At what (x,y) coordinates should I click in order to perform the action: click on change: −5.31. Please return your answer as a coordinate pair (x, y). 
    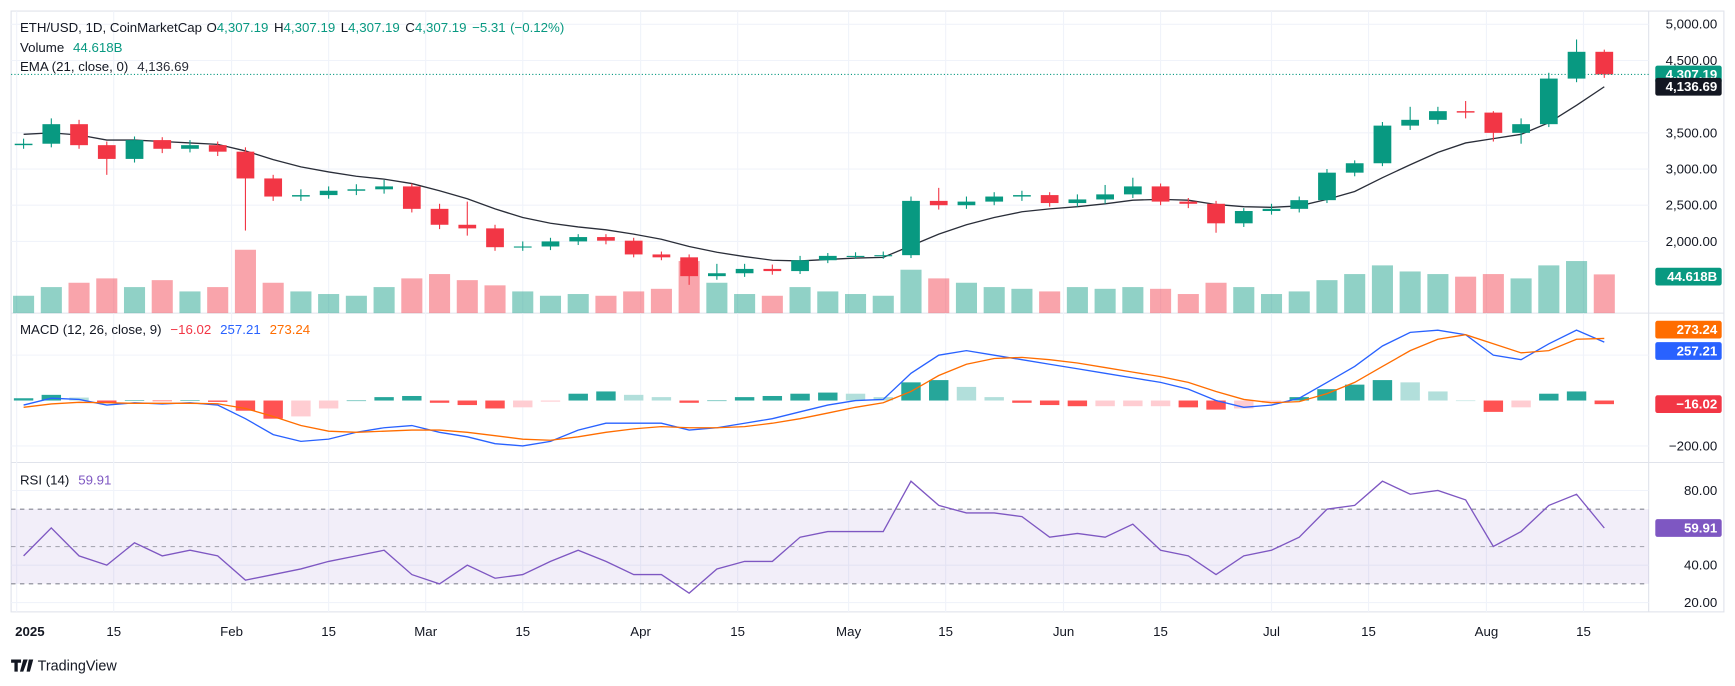
    Looking at the image, I should click on (489, 27).